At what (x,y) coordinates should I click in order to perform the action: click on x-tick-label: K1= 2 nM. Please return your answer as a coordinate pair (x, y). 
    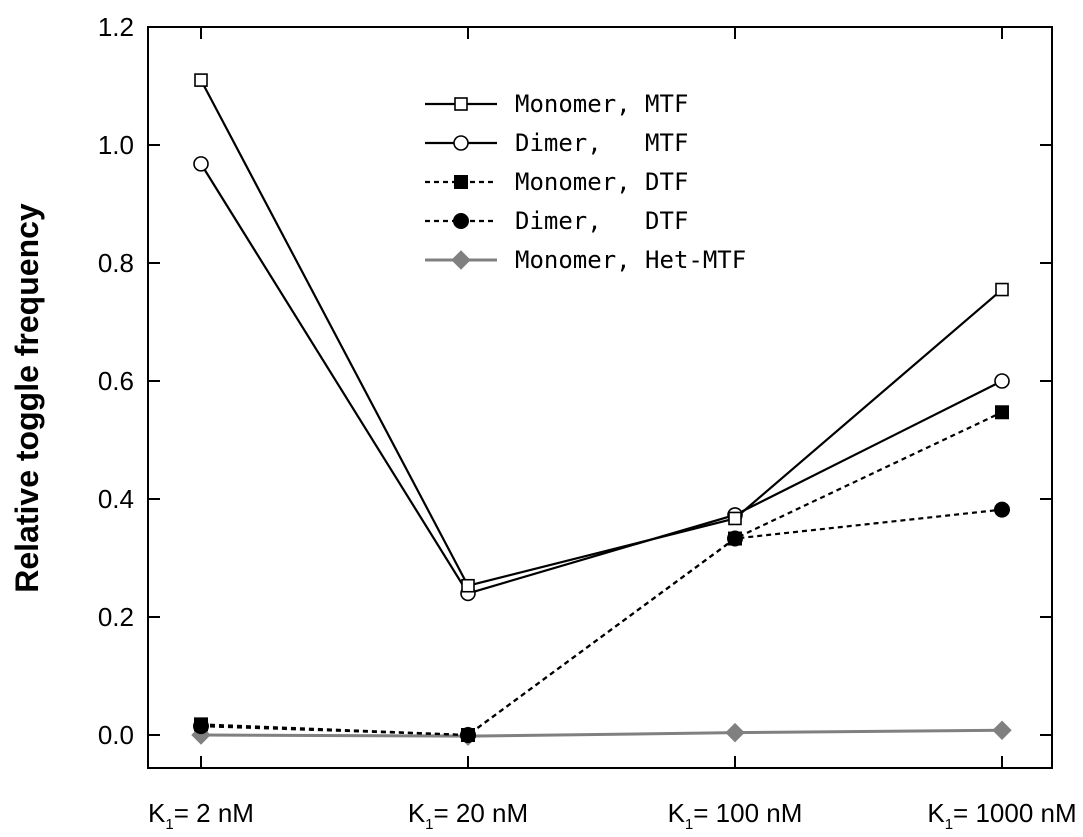
    Looking at the image, I should click on (201, 815).